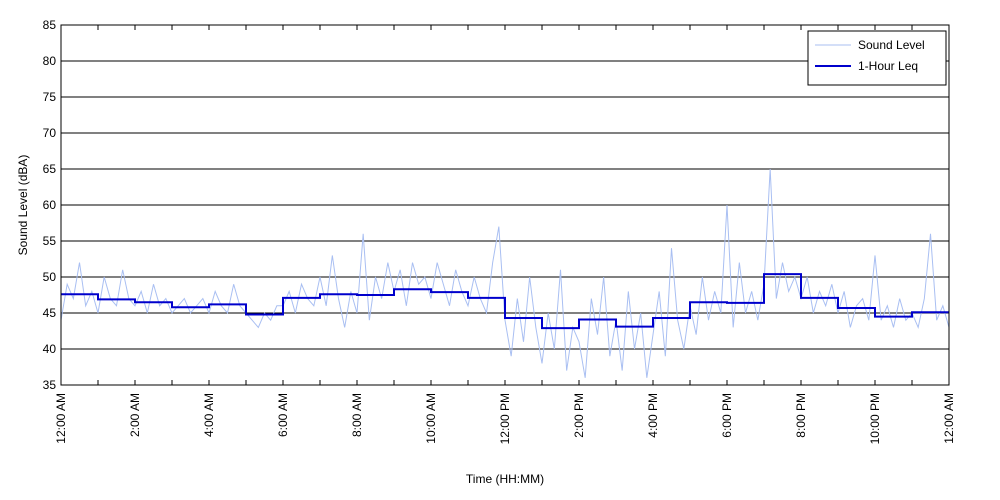 This screenshot has width=1000, height=500. Describe the element at coordinates (877, 58) in the screenshot. I see `legend-box` at that location.